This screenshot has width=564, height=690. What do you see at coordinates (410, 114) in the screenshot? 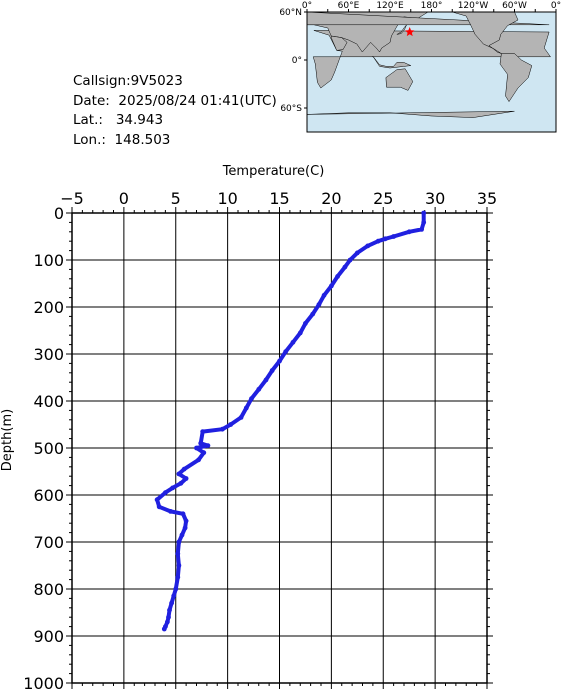
I see `antarctica-landmass` at bounding box center [410, 114].